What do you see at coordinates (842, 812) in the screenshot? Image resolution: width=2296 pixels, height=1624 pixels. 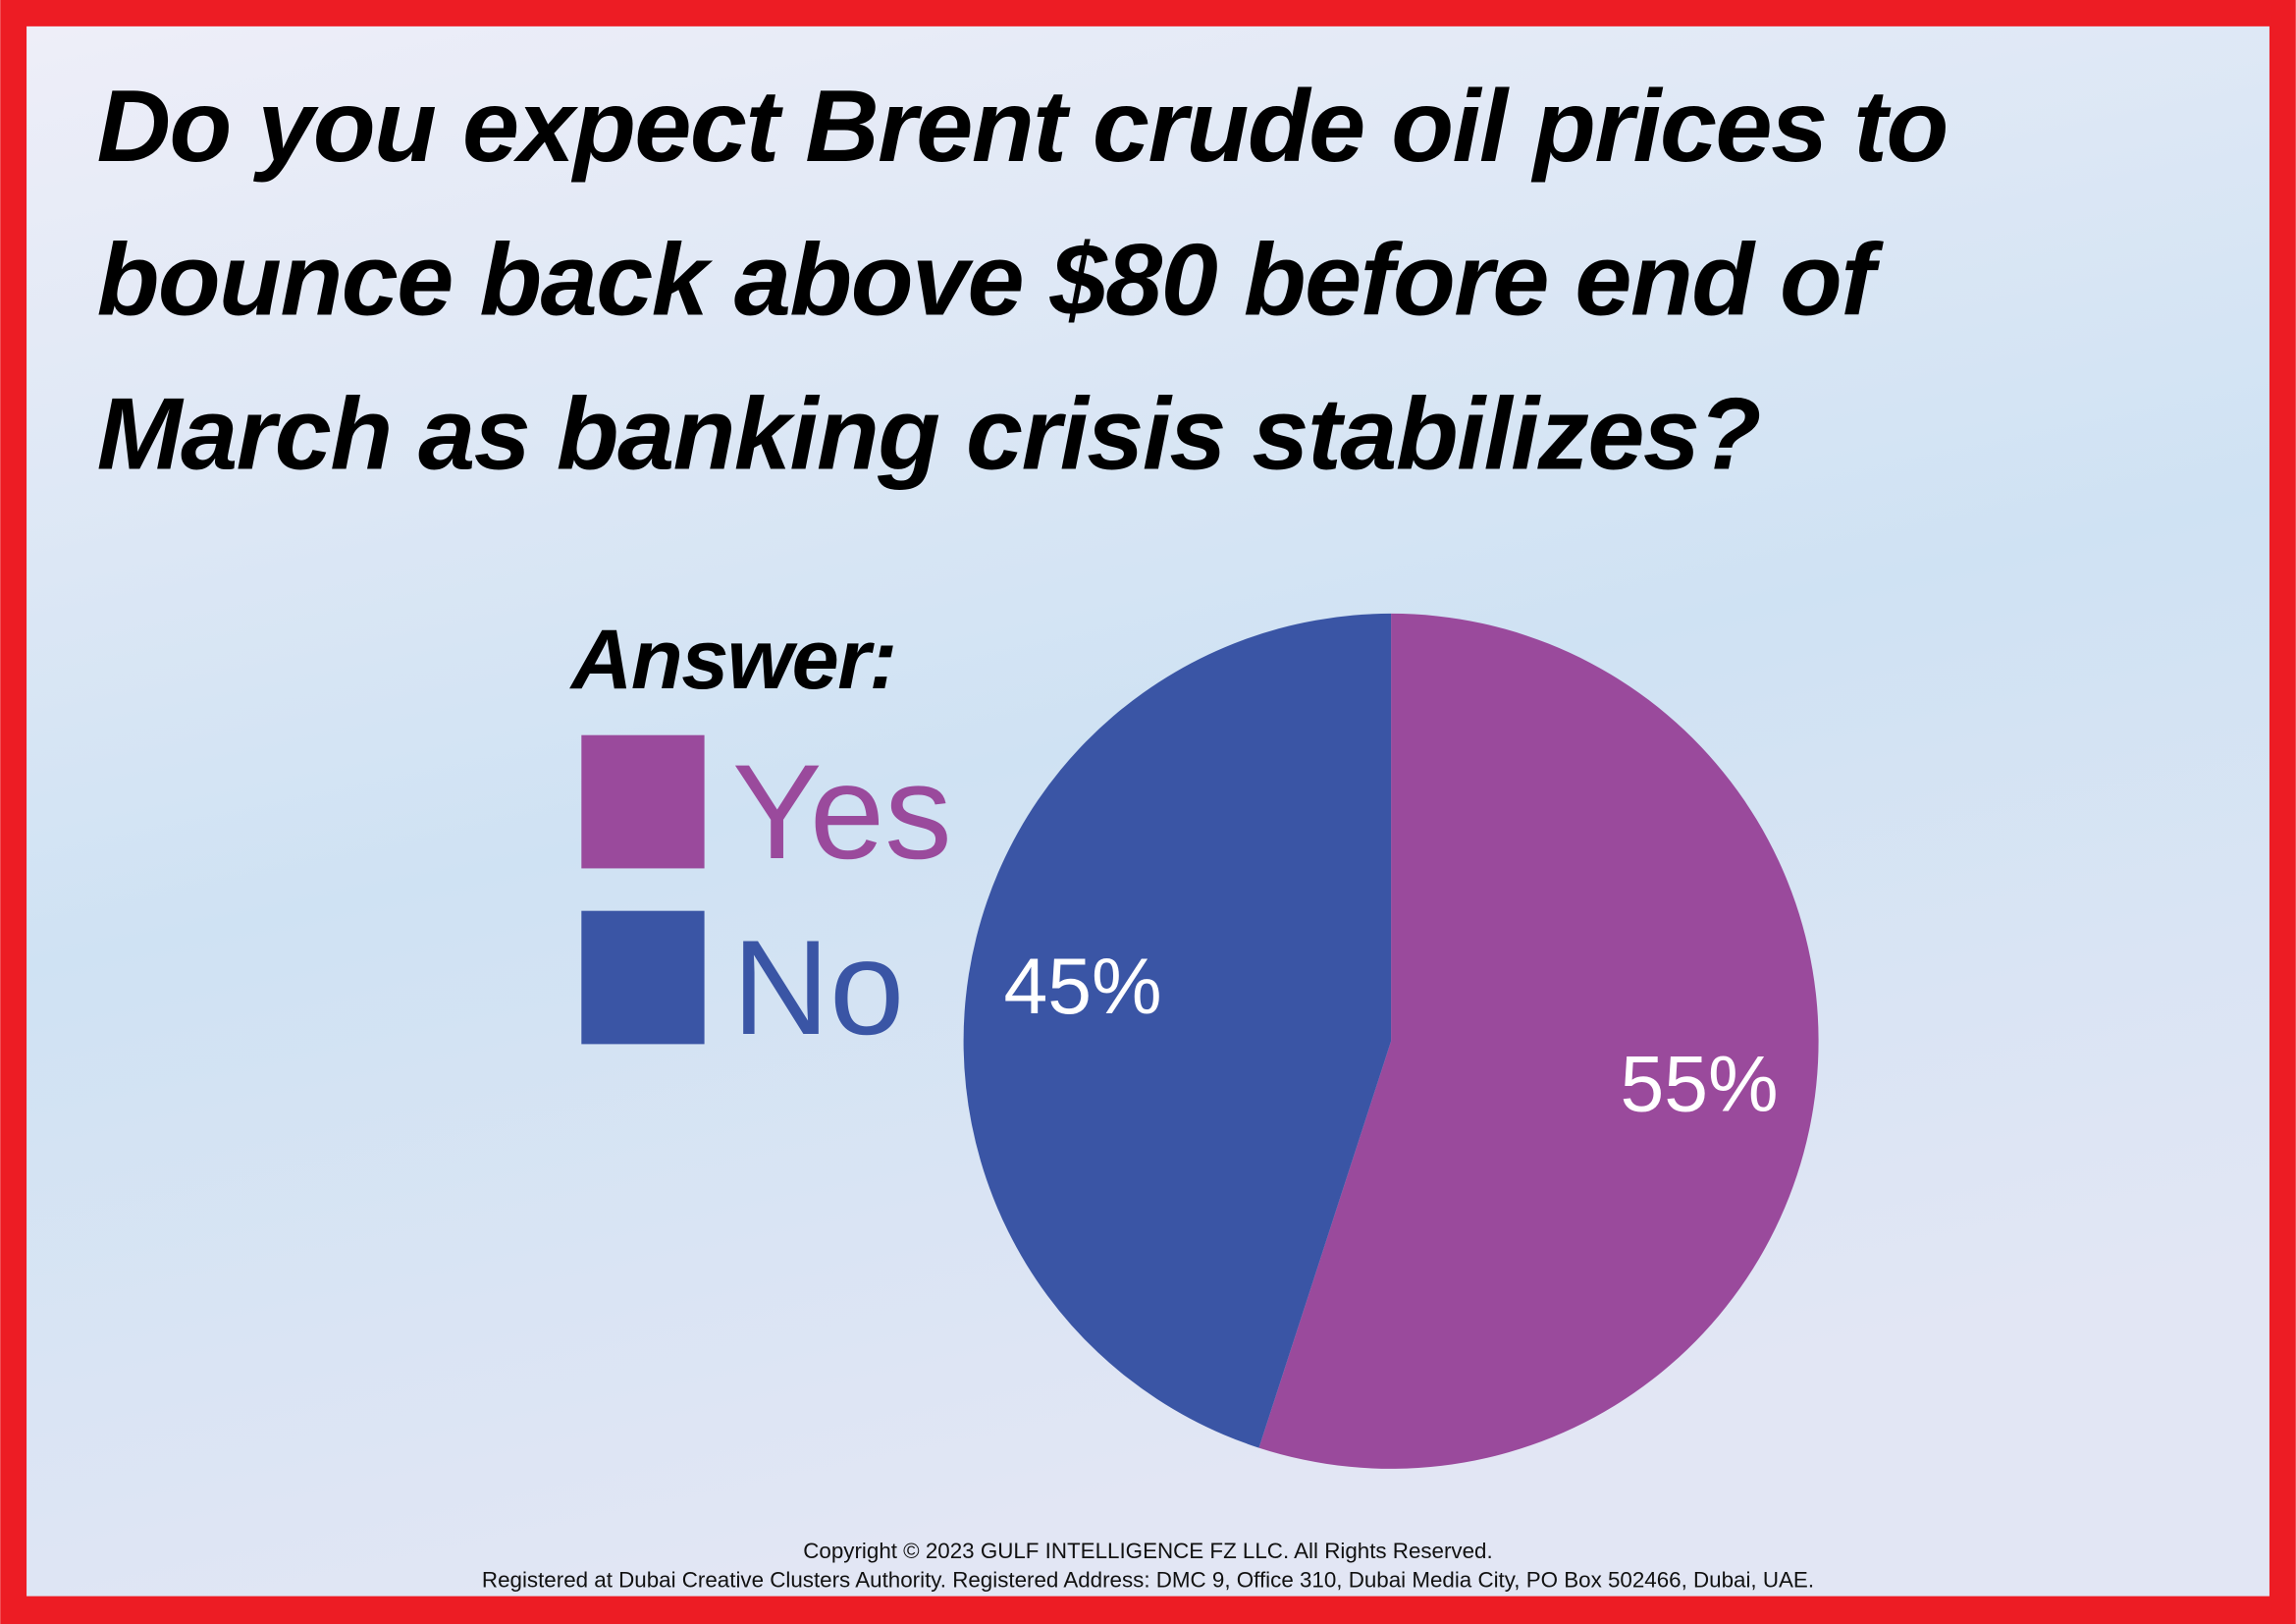 I see `legend-label: Yes` at bounding box center [842, 812].